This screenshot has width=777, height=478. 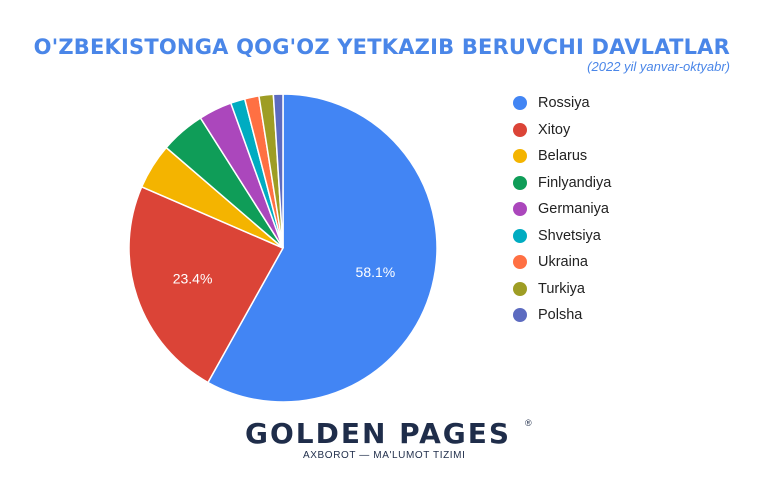 I want to click on legend-item-turkiya: Turkiya, so click(x=562, y=289).